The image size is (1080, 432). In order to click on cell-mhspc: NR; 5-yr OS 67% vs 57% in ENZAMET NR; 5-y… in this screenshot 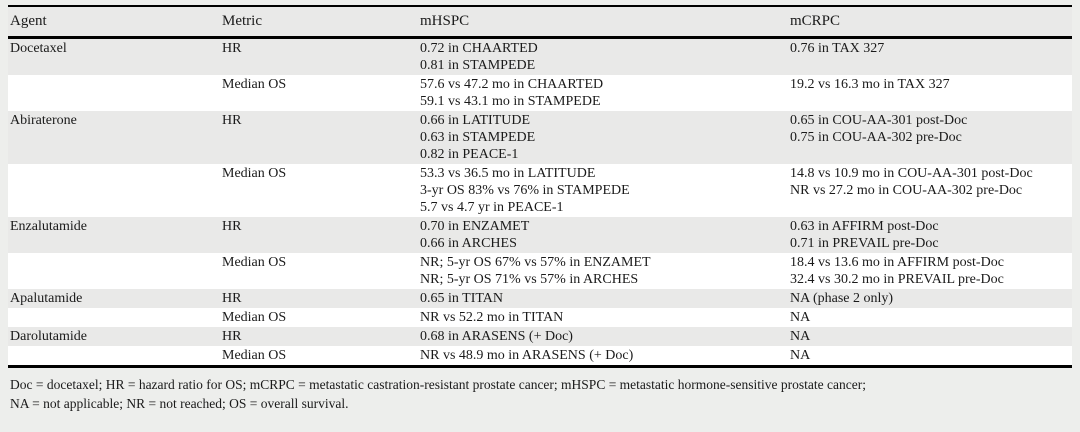, I will do `click(535, 271)`.